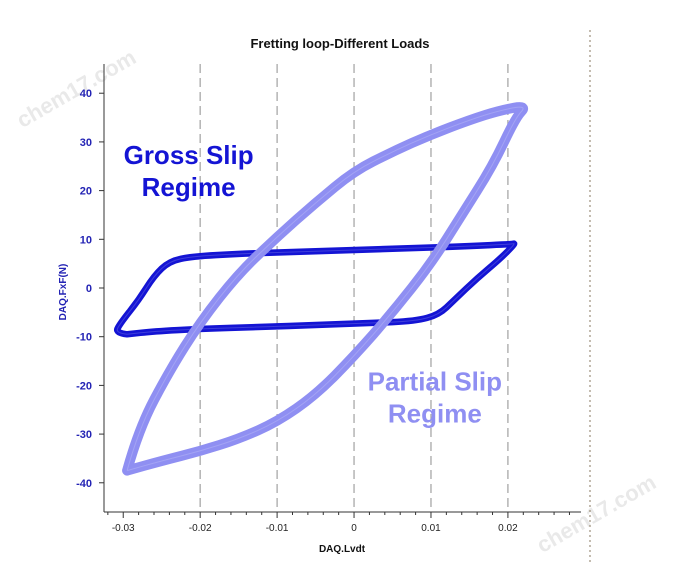 This screenshot has height=574, width=676. Describe the element at coordinates (435, 381) in the screenshot. I see `annotation-partial-slip-regime: Partial Slip` at that location.